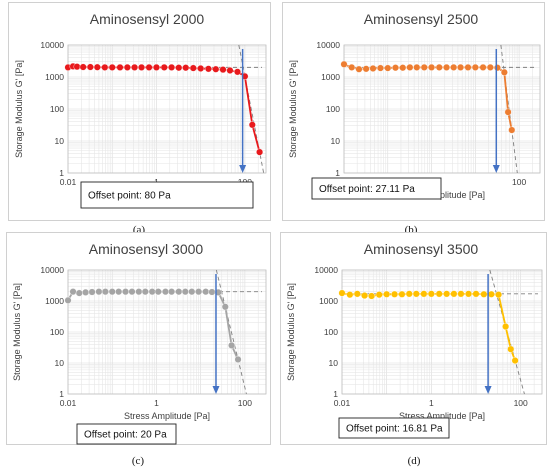  What do you see at coordinates (421, 19) in the screenshot?
I see `chart-title: Aminosensyl 2500` at bounding box center [421, 19].